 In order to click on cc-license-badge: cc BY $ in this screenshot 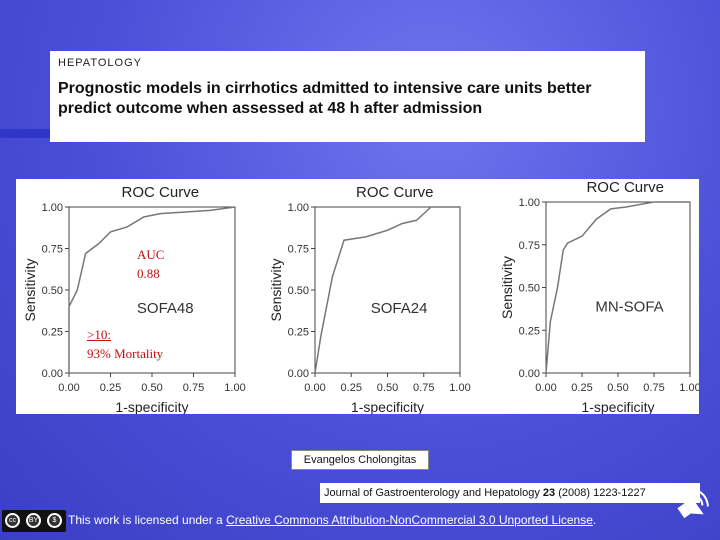, I will do `click(34, 521)`.